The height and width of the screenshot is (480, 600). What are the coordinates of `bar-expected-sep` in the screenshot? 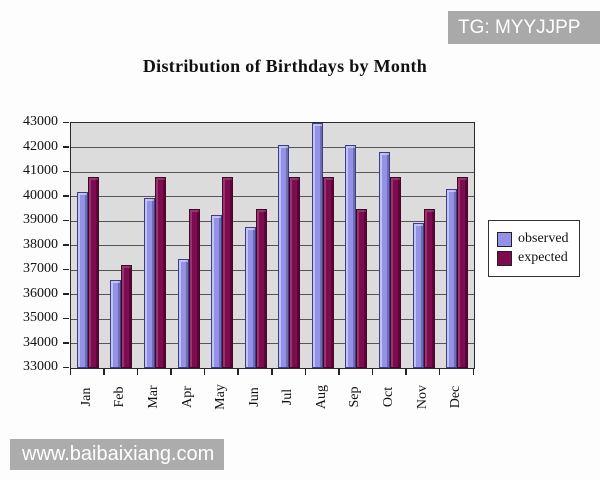 It's located at (362, 288).